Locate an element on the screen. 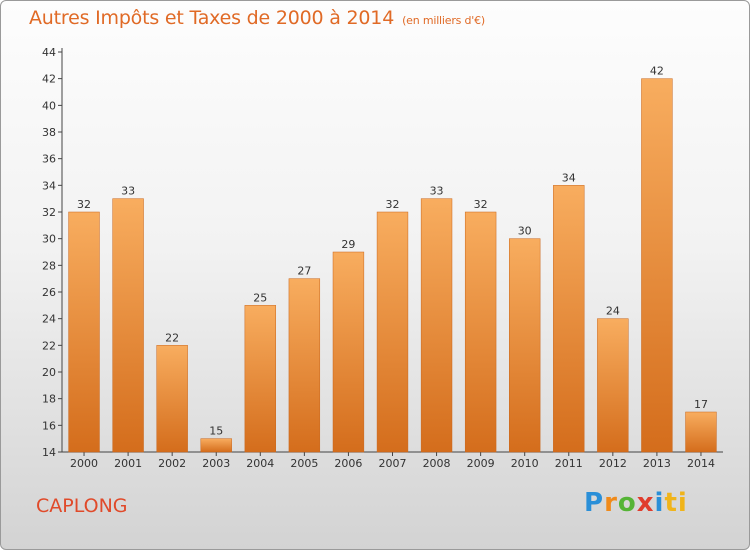 Image resolution: width=750 pixels, height=550 pixels. data-label: 25 is located at coordinates (260, 297).